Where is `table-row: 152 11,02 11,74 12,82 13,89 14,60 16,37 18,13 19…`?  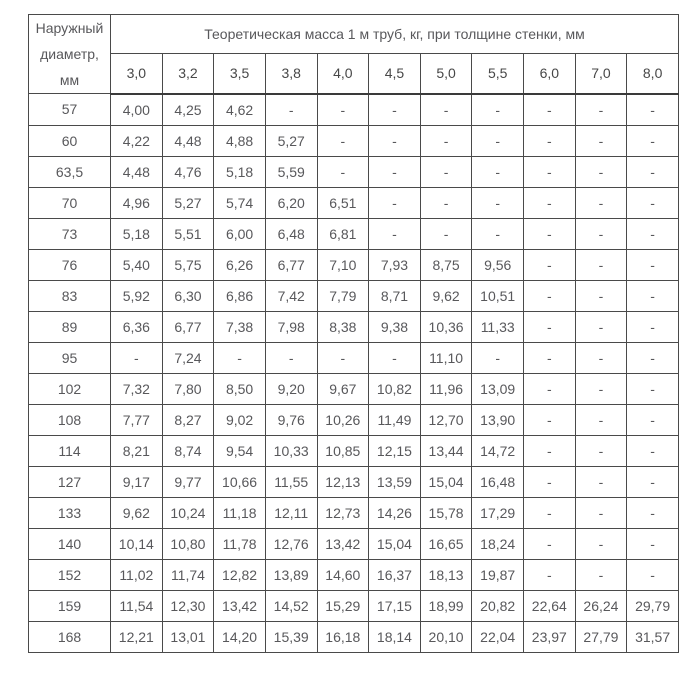
table-row: 152 11,02 11,74 12,82 13,89 14,60 16,37 18,13 19… is located at coordinates (353, 574).